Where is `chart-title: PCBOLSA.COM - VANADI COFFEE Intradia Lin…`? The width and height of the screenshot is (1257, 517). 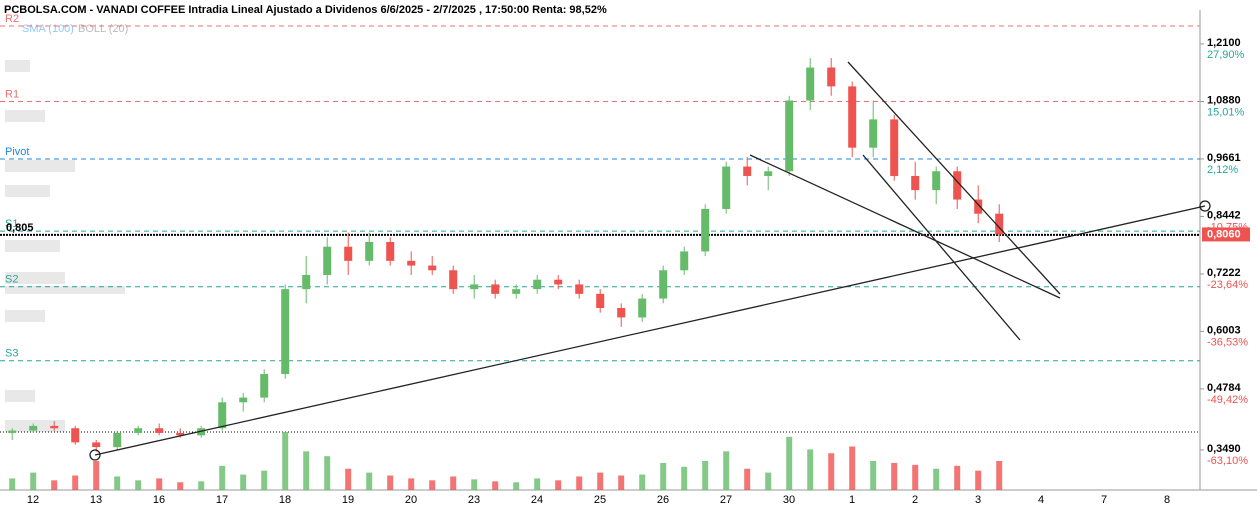
chart-title: PCBOLSA.COM - VANADI COFFEE Intradia Lin… is located at coordinates (305, 10).